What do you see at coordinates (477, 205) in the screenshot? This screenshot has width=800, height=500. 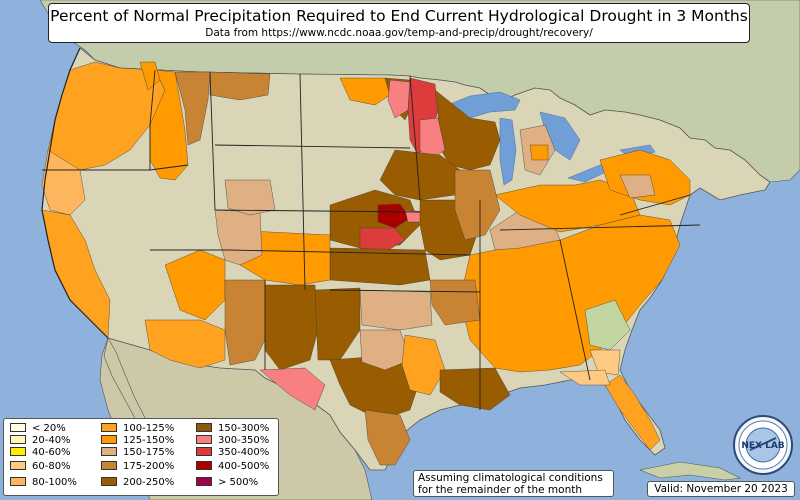 I see `region-illinois` at bounding box center [477, 205].